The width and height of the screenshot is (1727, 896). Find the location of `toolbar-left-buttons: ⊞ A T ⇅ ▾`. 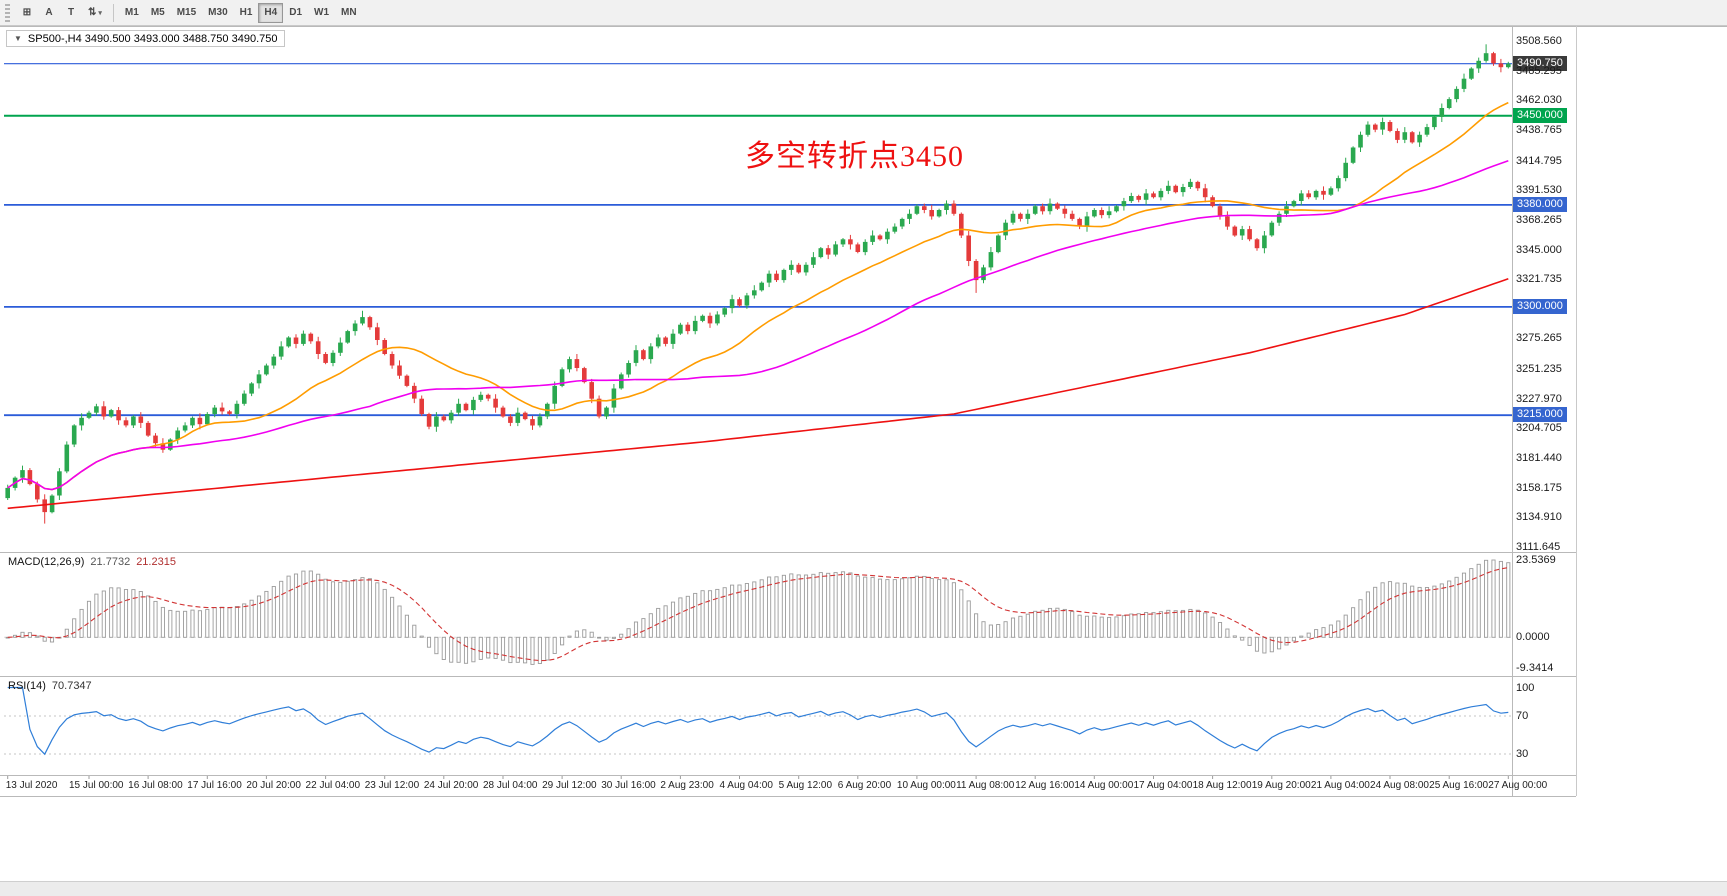

toolbar-left-buttons: ⊞ A T ⇅ ▾ is located at coordinates (62, 13).